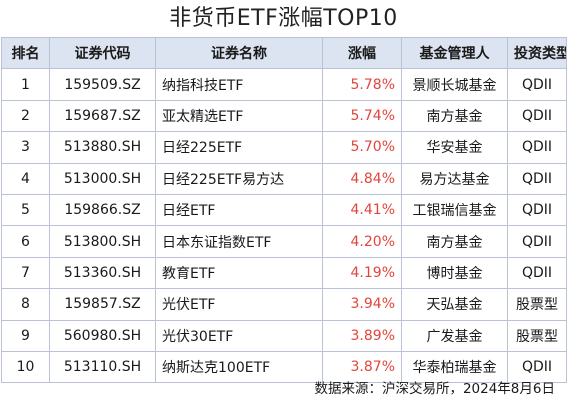 The width and height of the screenshot is (567, 401). I want to click on header-type: 投资类型, so click(537, 53).